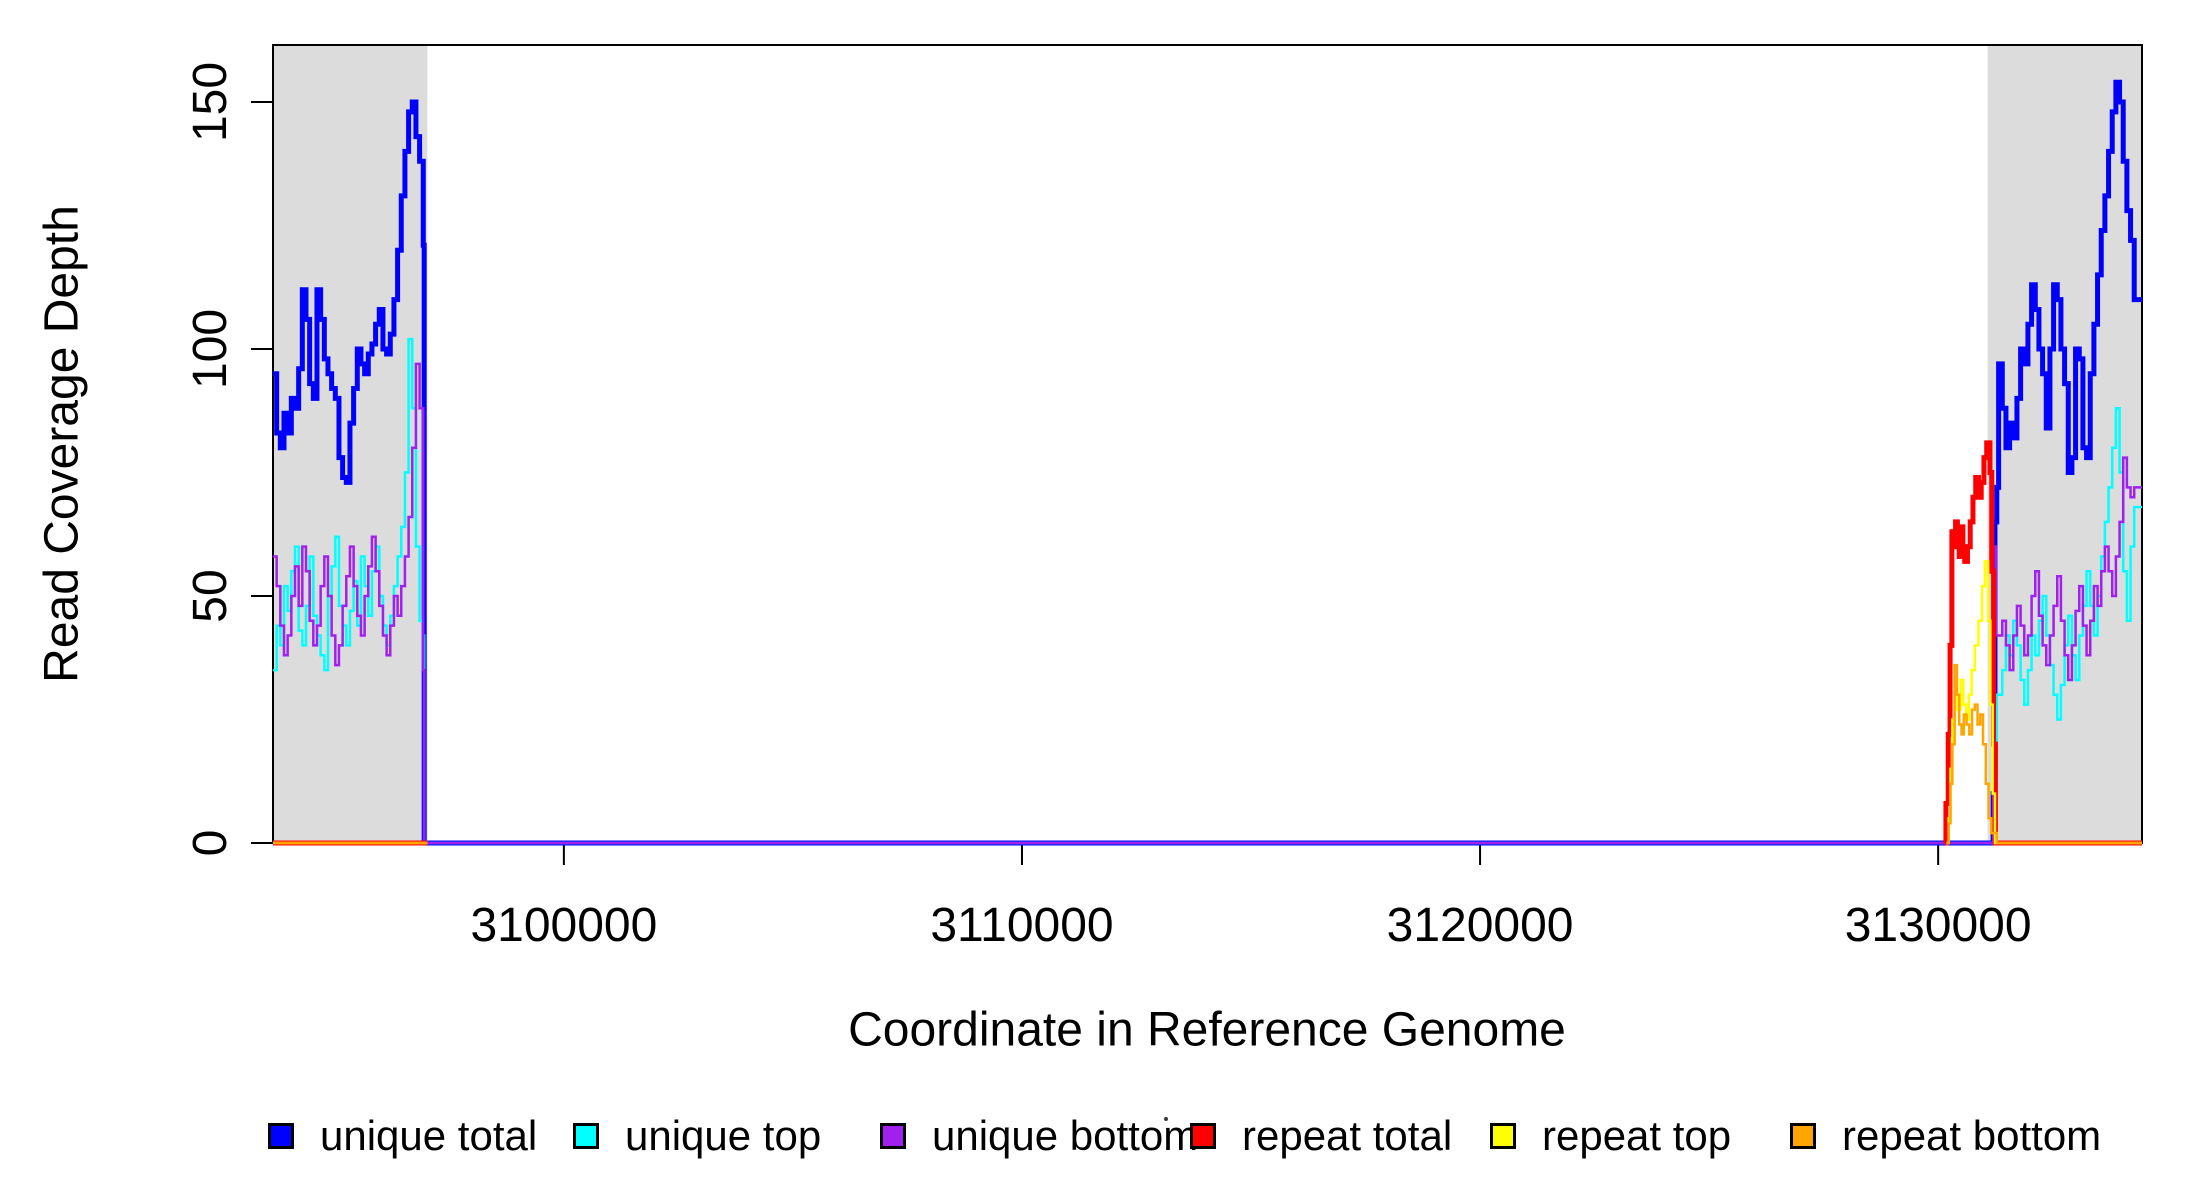 Image resolution: width=2200 pixels, height=1200 pixels. I want to click on legend-item-repeat-top: repeat top, so click(1611, 1135).